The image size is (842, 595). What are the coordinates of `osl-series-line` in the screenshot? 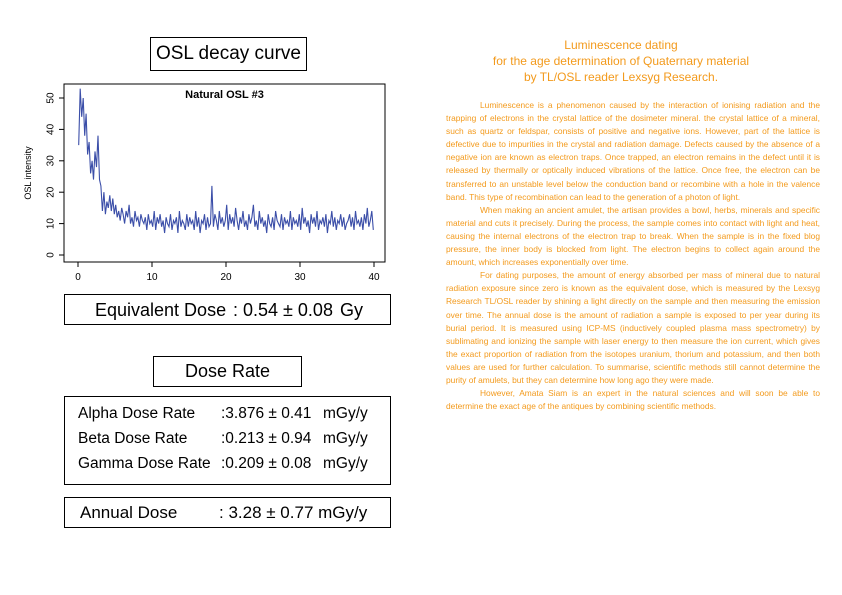 It's located at (226, 161).